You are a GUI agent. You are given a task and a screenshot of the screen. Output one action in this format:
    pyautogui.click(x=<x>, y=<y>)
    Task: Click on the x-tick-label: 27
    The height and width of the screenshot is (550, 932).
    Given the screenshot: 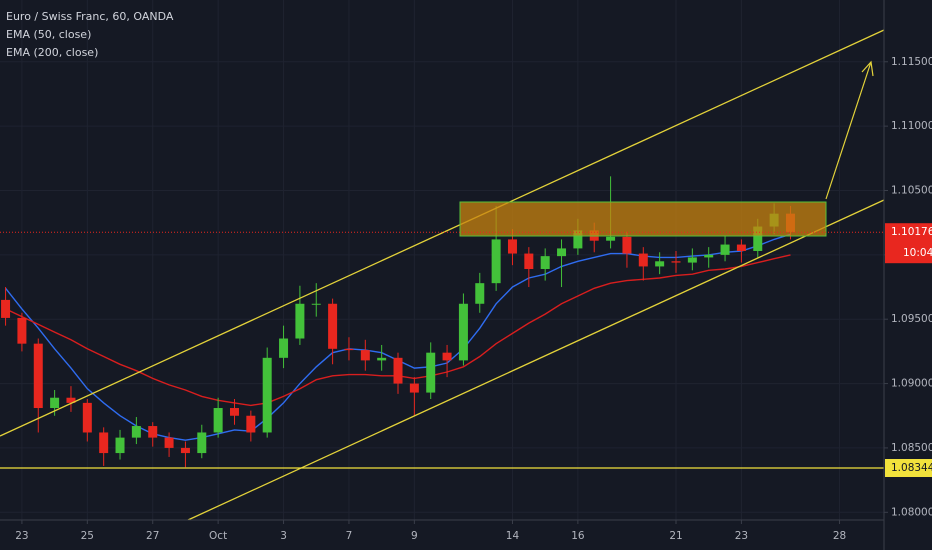 What is the action you would take?
    pyautogui.click(x=152, y=536)
    